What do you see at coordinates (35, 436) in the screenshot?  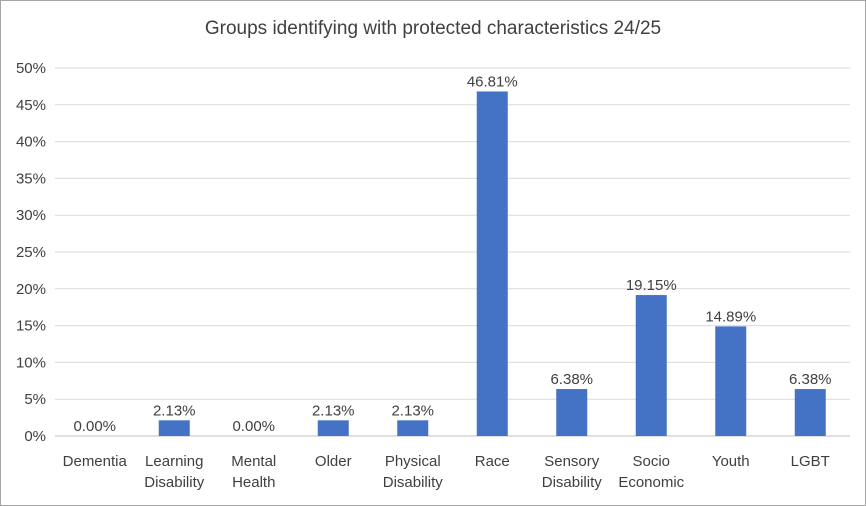 I see `y-tick-label: 0%` at bounding box center [35, 436].